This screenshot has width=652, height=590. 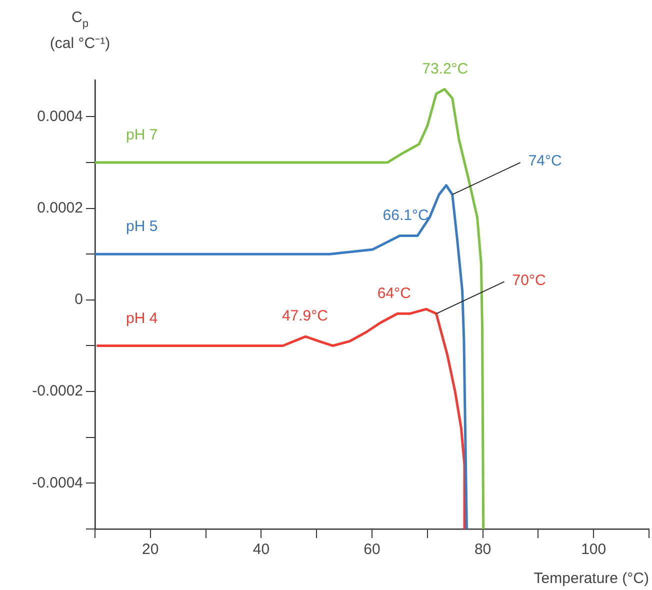 I want to click on x-tick-label: 60, so click(x=372, y=549).